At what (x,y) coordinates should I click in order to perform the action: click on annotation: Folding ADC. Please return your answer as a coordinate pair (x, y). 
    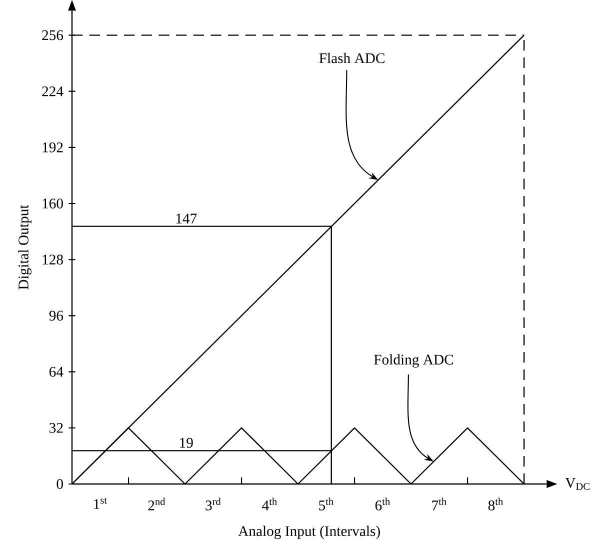
    Looking at the image, I should click on (414, 361).